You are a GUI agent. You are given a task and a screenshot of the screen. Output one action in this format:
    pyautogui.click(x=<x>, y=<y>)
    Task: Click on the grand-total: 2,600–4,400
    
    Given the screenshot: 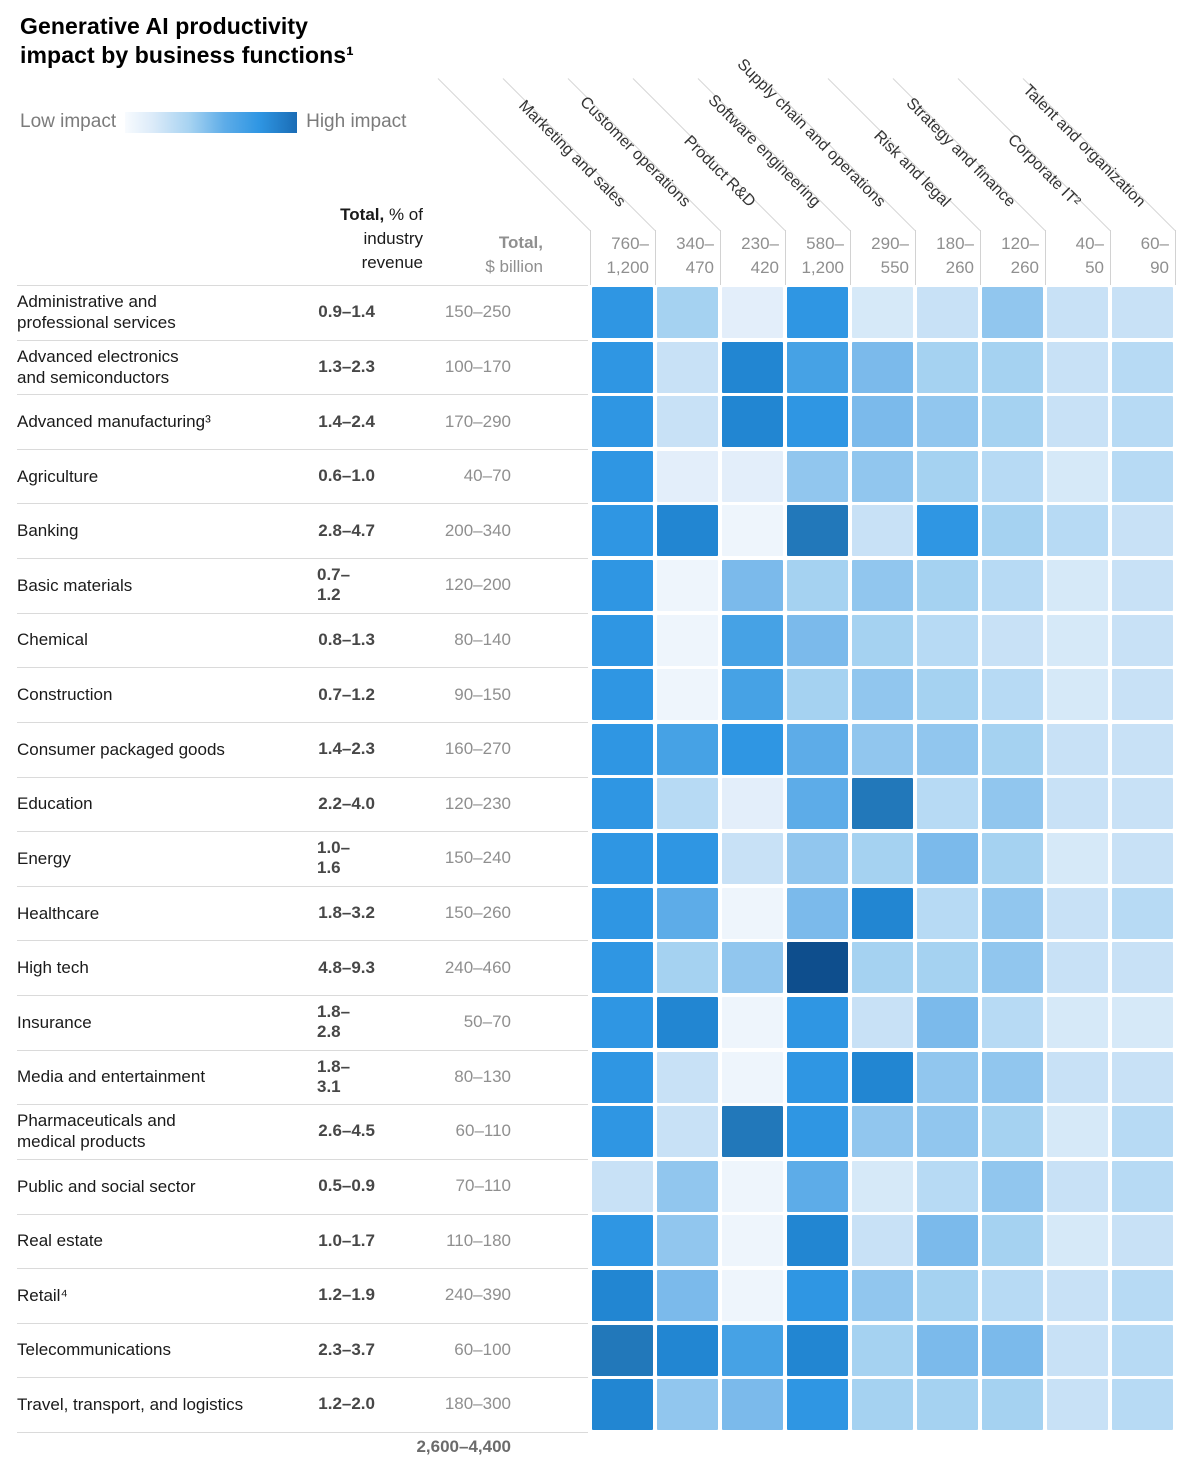 What is the action you would take?
    pyautogui.click(x=463, y=1446)
    